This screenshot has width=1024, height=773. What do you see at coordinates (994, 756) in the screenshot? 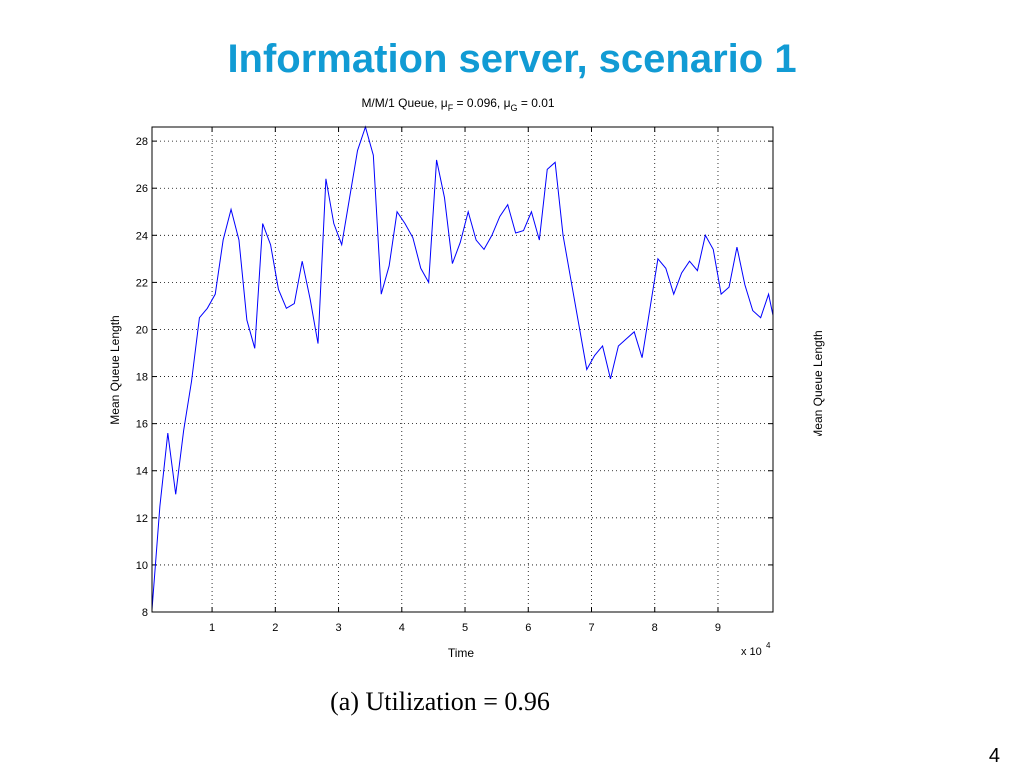
I see `page-number: 4` at bounding box center [994, 756].